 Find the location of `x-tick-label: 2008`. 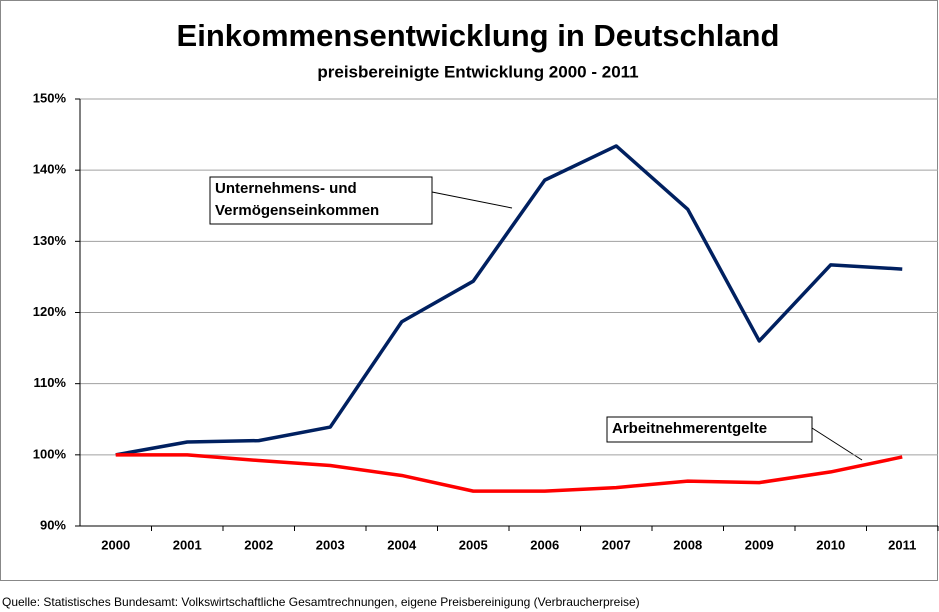

x-tick-label: 2008 is located at coordinates (687, 544).